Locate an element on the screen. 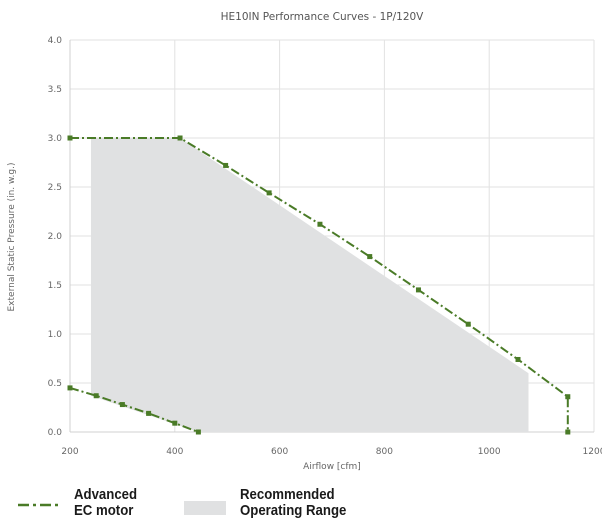  x-tick-label: 1000 is located at coordinates (489, 452).